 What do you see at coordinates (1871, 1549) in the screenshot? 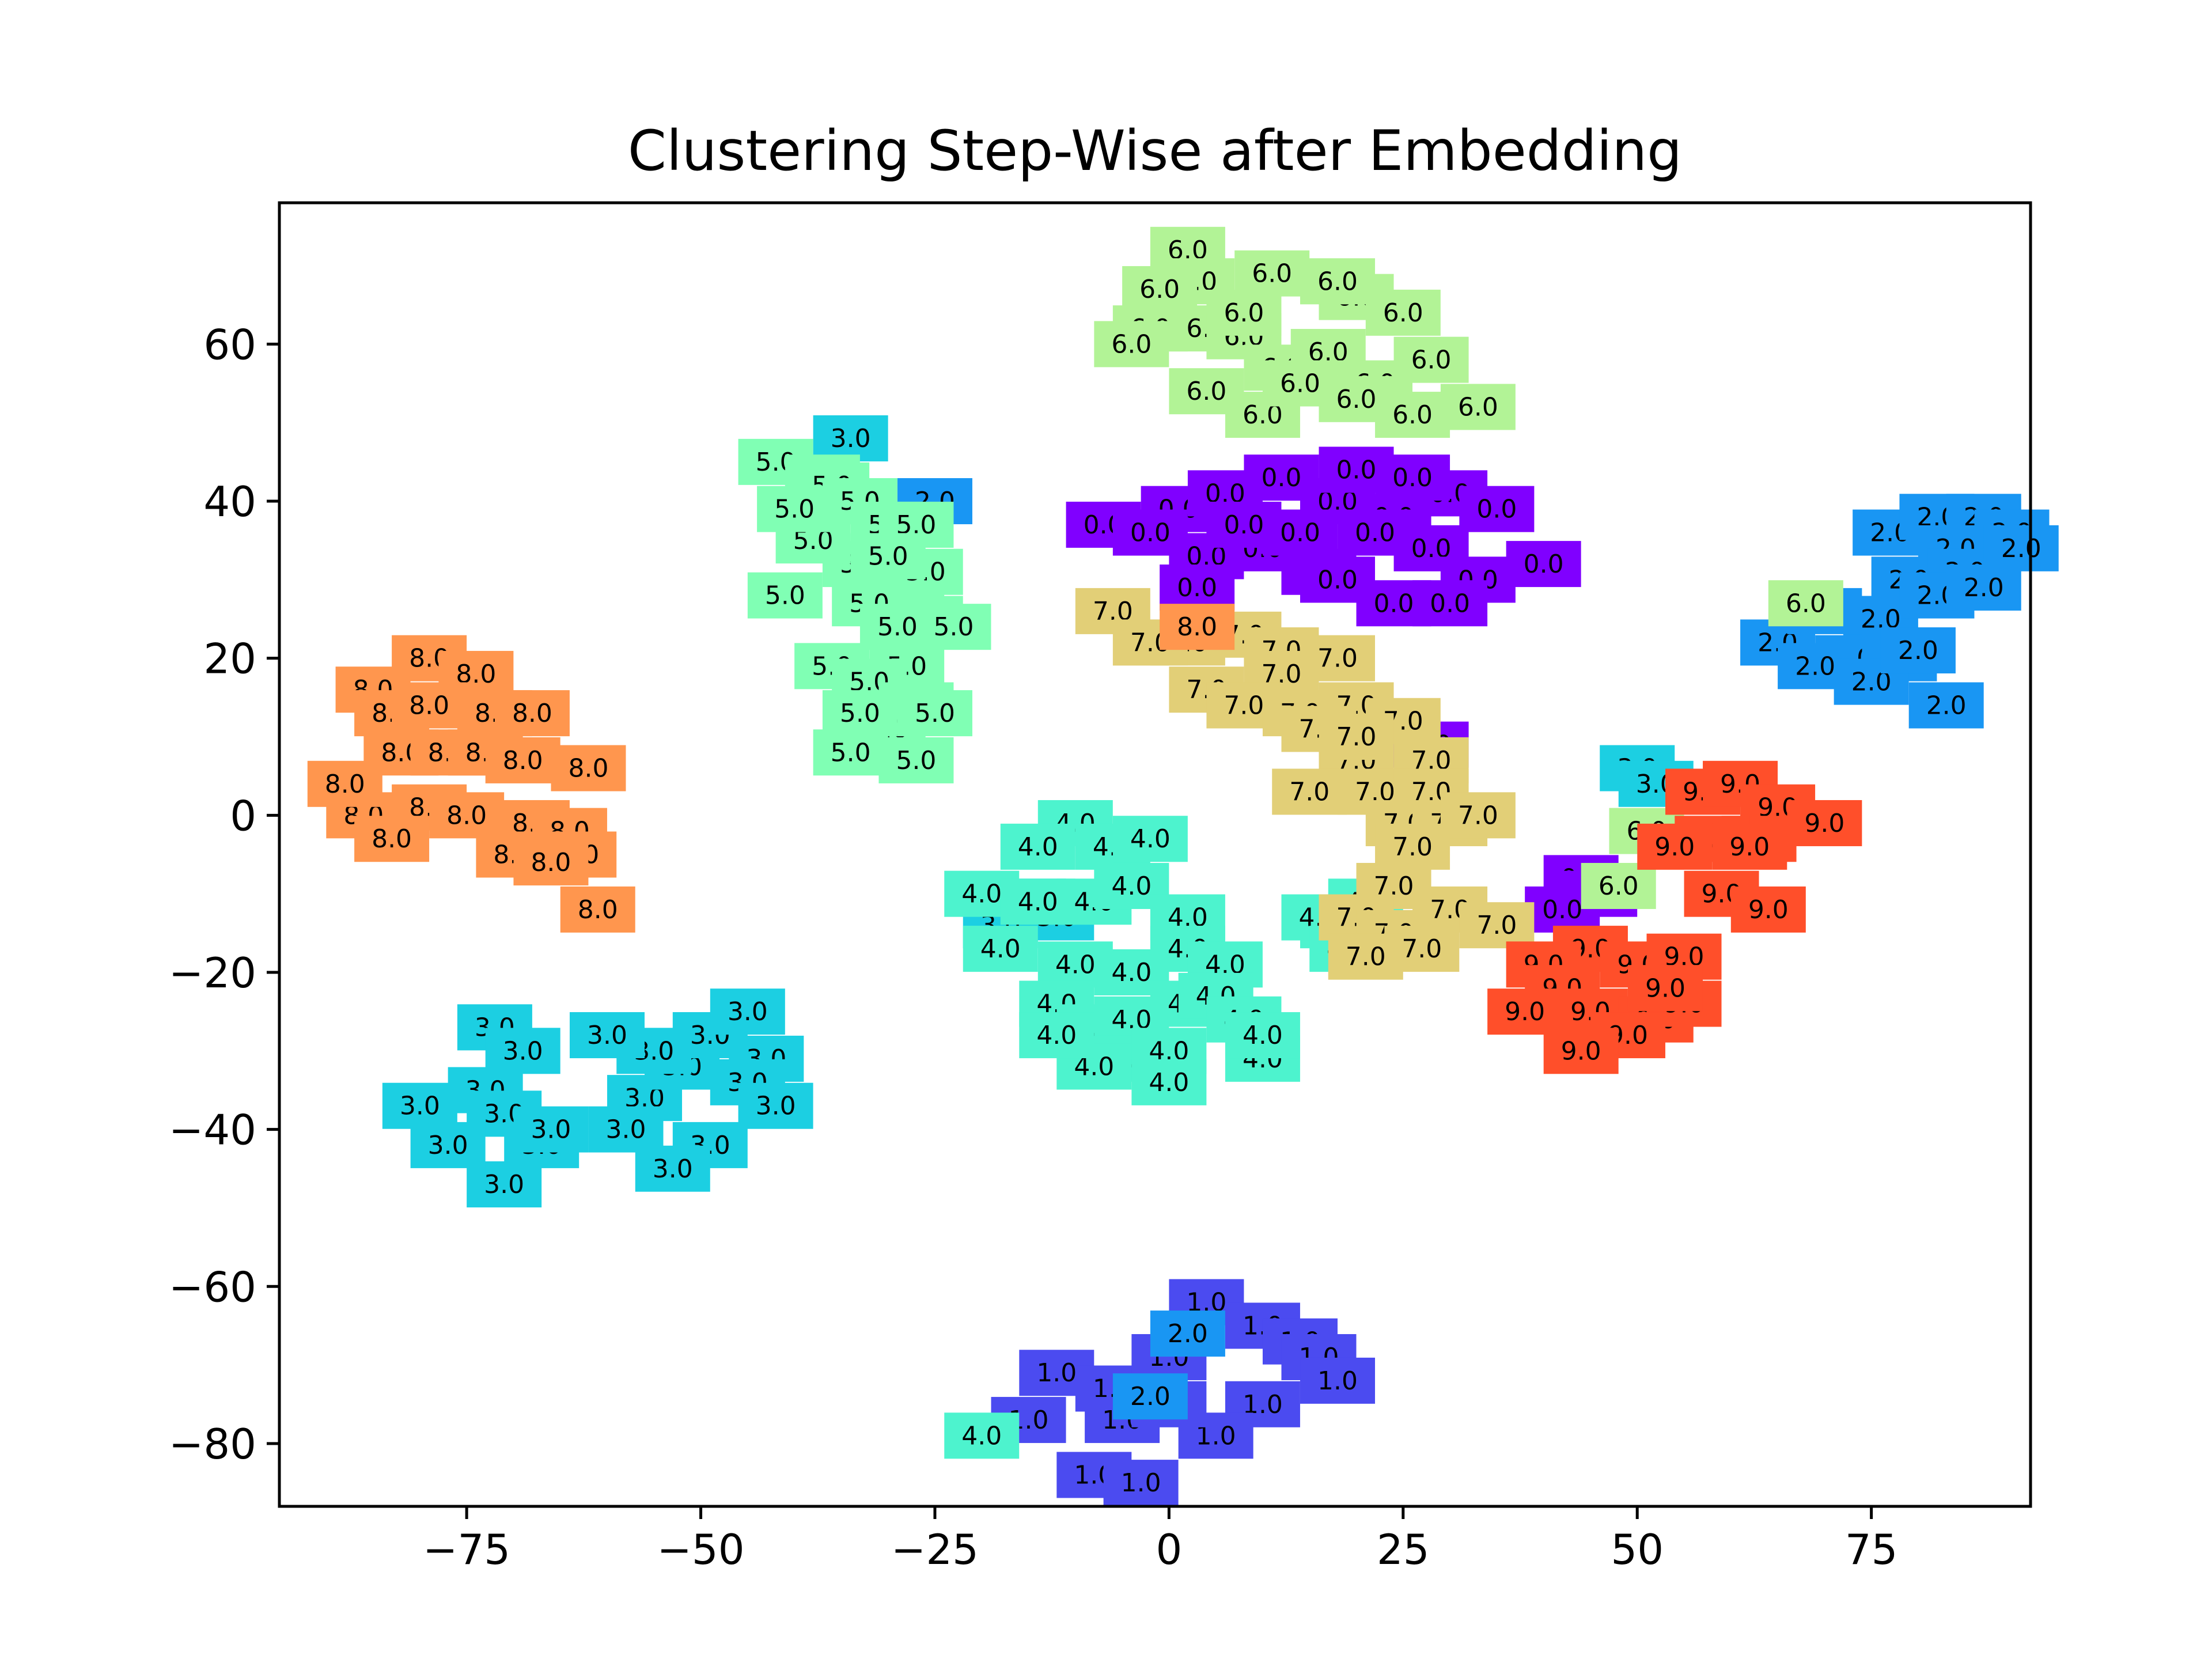
I see `x-tick-label: 75` at bounding box center [1871, 1549].